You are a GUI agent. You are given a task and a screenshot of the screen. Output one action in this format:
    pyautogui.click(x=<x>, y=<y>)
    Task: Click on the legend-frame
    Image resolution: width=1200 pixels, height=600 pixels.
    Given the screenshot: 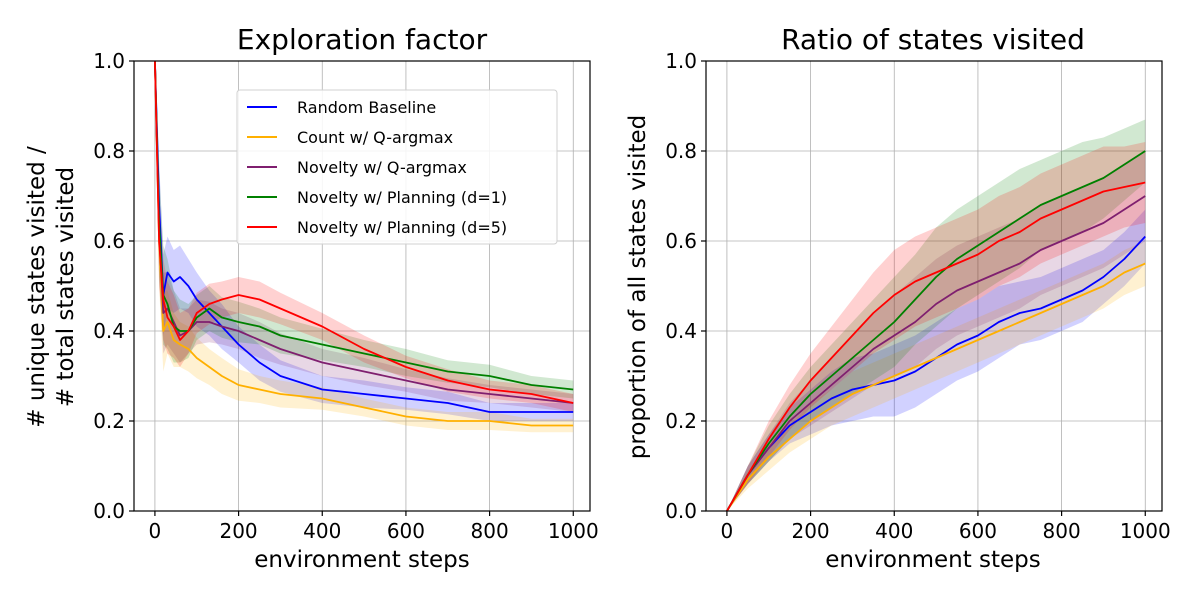 What is the action you would take?
    pyautogui.click(x=397, y=167)
    